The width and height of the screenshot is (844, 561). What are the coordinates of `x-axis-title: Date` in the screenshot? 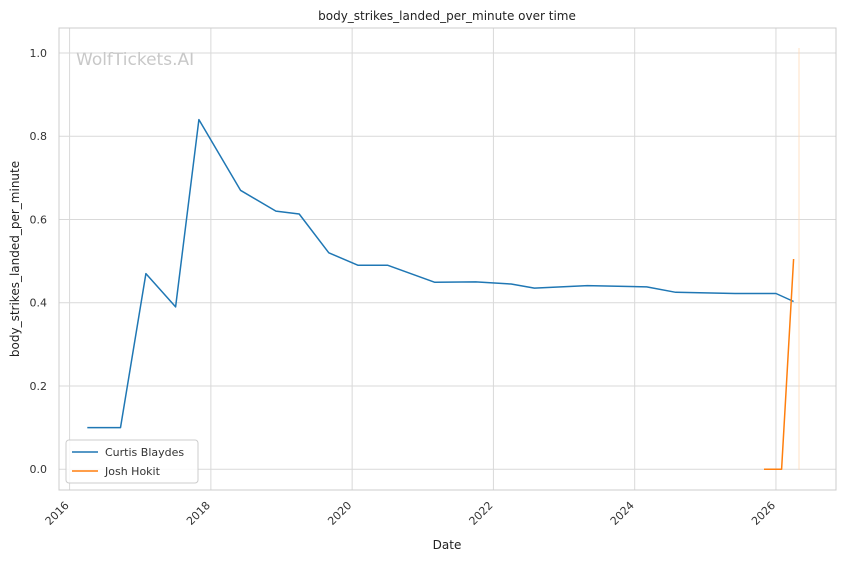 It's located at (447, 545).